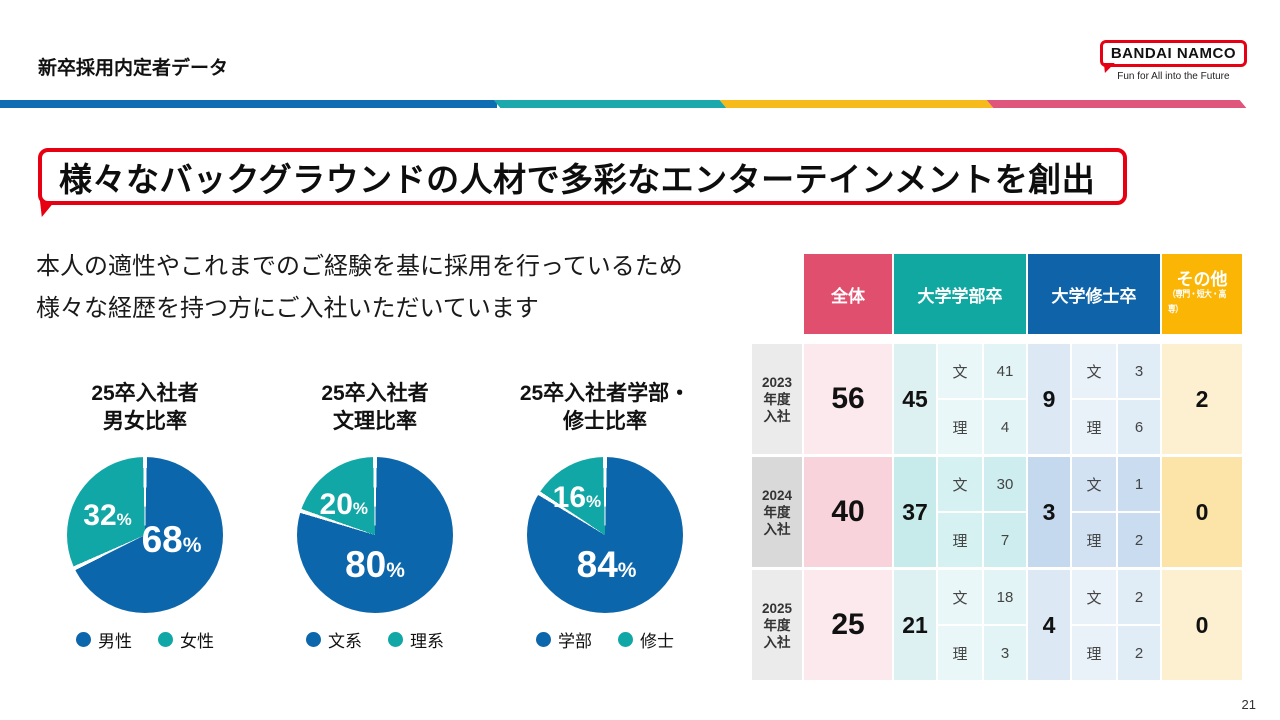 The image size is (1280, 720). What do you see at coordinates (133, 68) in the screenshot?
I see `page-title: 新卒採用内定者データ` at bounding box center [133, 68].